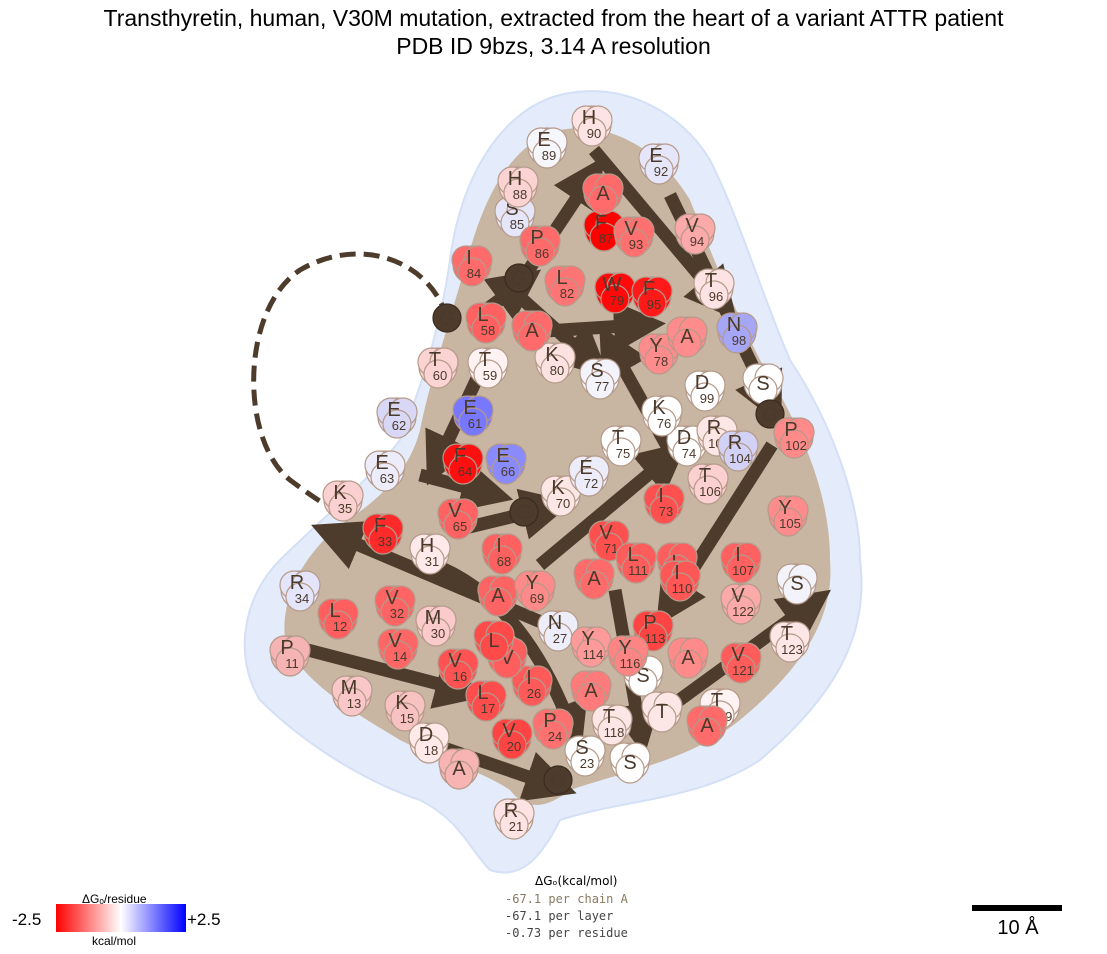  What do you see at coordinates (482, 693) in the screenshot?
I see `residue-letter: L` at bounding box center [482, 693].